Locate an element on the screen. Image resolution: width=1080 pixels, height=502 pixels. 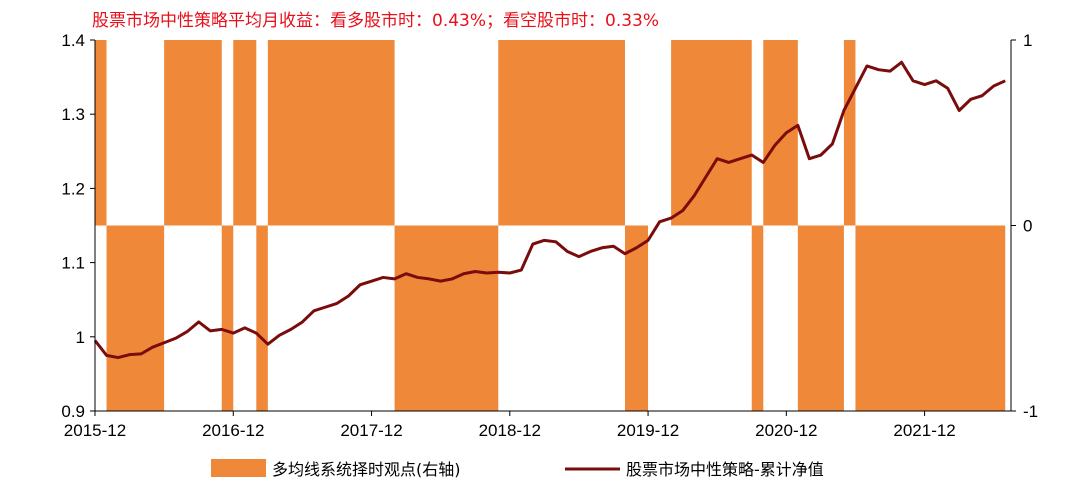
x-tick-label: 2018-12 is located at coordinates (510, 430).